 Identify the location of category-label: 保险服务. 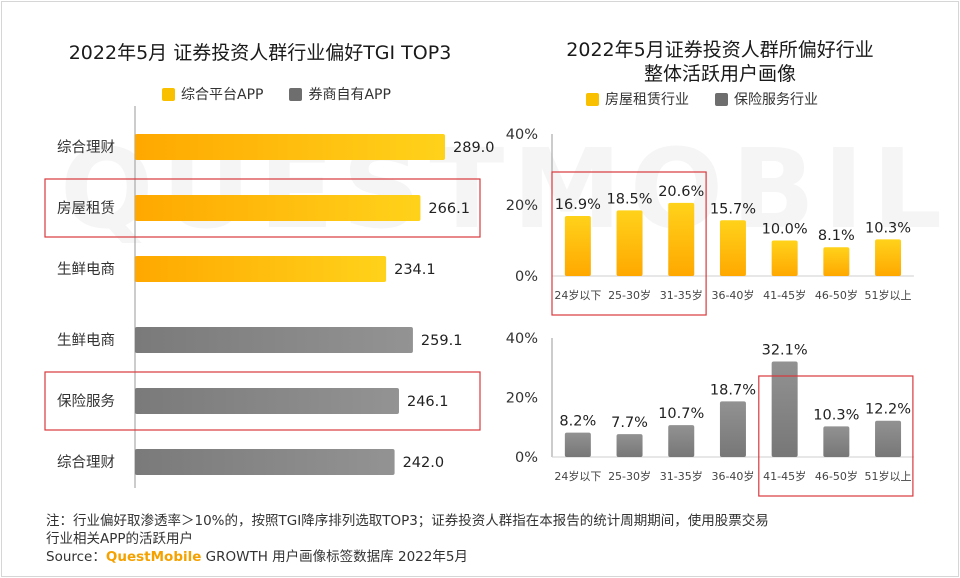
(86, 401).